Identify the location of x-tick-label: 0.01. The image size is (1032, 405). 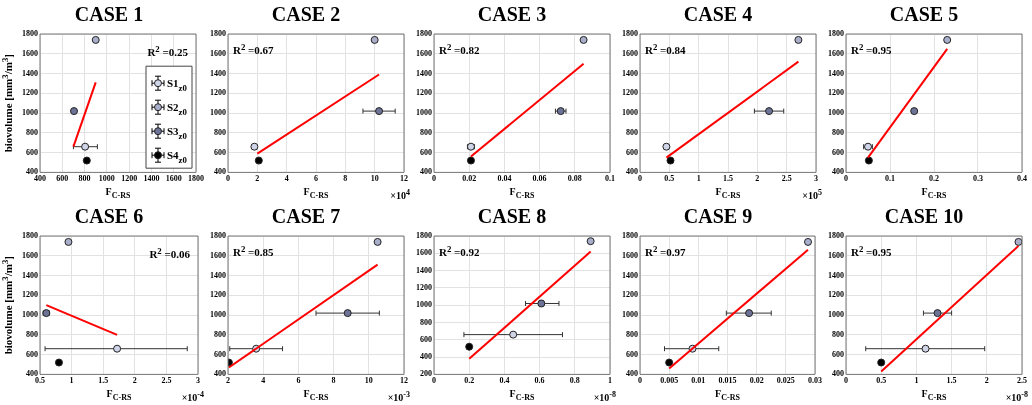
(698, 381).